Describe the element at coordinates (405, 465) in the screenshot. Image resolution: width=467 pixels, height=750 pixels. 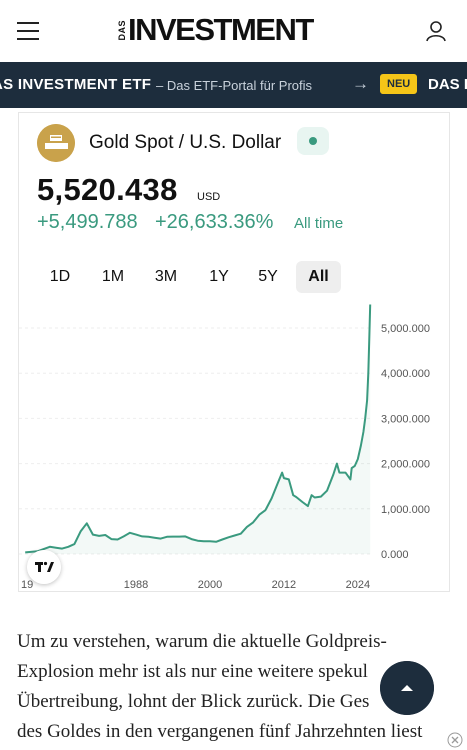
I see `y-tick-label: 2,000.000` at that location.